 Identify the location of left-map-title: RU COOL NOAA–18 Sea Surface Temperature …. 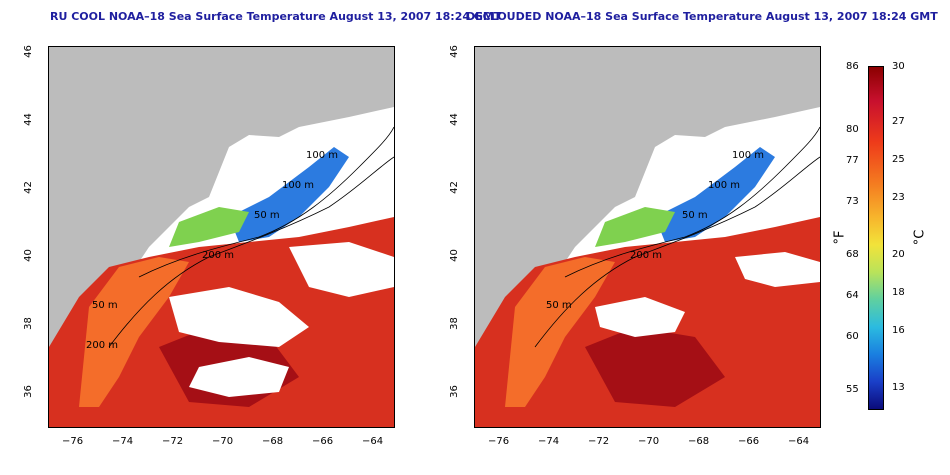
(276, 16).